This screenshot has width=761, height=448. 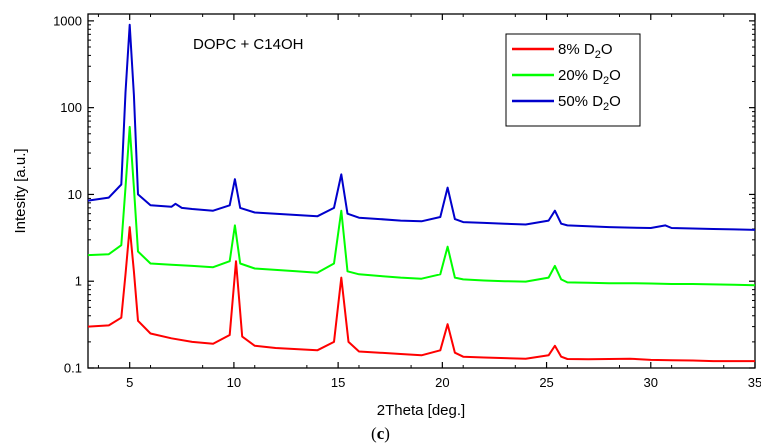 What do you see at coordinates (589, 77) in the screenshot?
I see `legend-label-2: 20% D2O` at bounding box center [589, 77].